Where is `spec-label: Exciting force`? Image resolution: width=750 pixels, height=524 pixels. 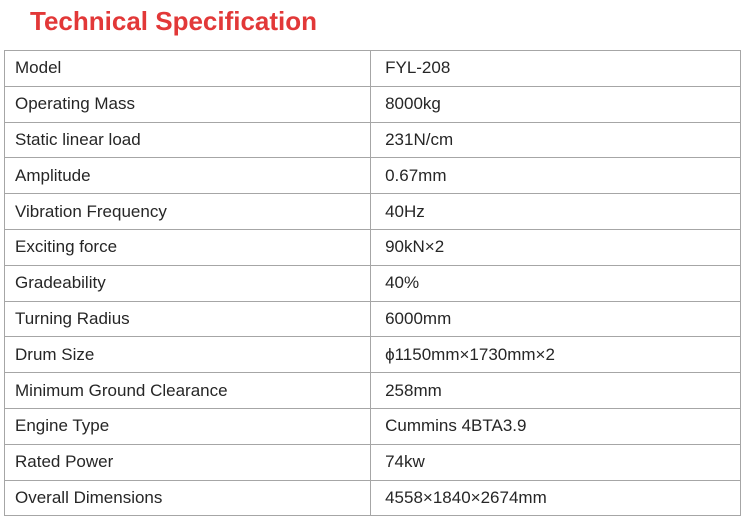
spec-label: Exciting force is located at coordinates (187, 247).